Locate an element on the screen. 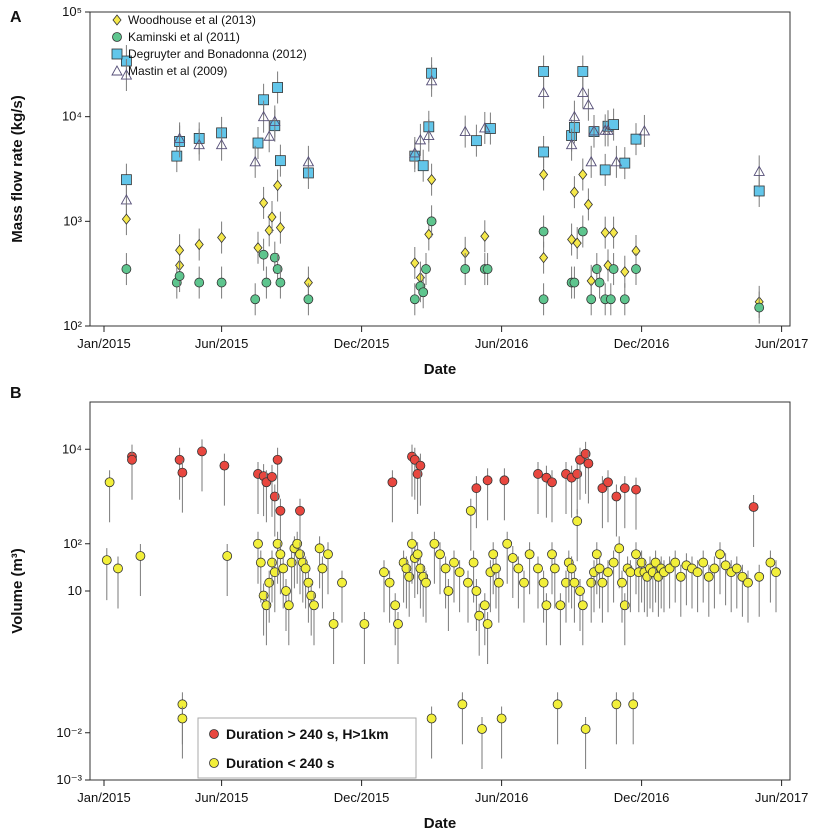  legend-label: Degruyter and Bonadonna (2012) is located at coordinates (217, 54).